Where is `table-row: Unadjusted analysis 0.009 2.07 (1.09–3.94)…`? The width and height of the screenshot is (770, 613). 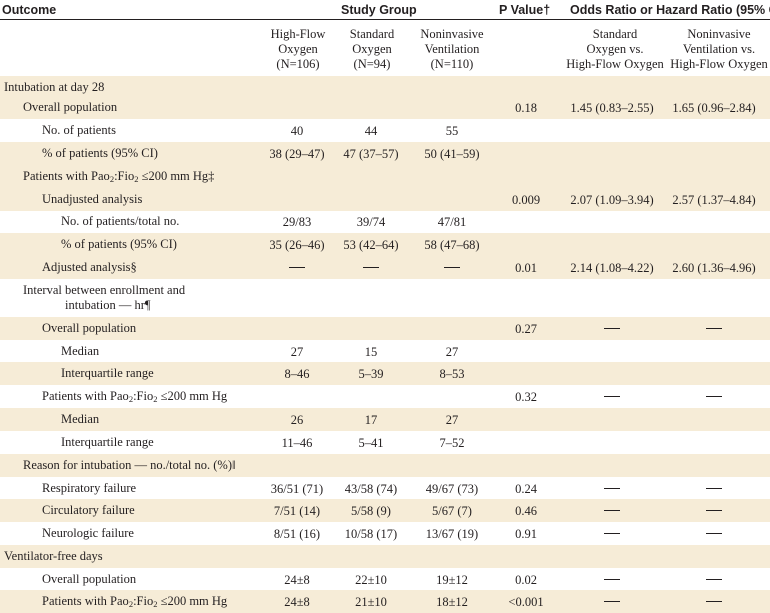 table-row: Unadjusted analysis 0.009 2.07 (1.09–3.94)… is located at coordinates (385, 199).